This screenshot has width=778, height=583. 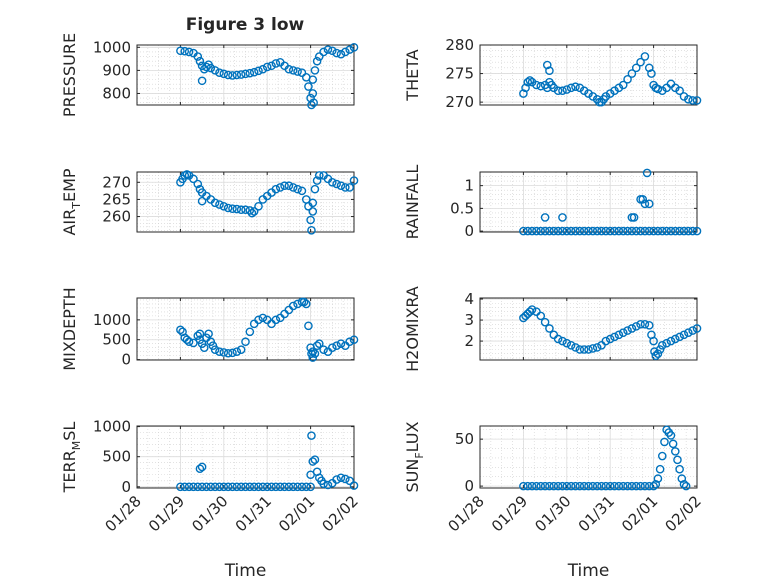 I want to click on y-tick-label: 280, so click(x=459, y=45).